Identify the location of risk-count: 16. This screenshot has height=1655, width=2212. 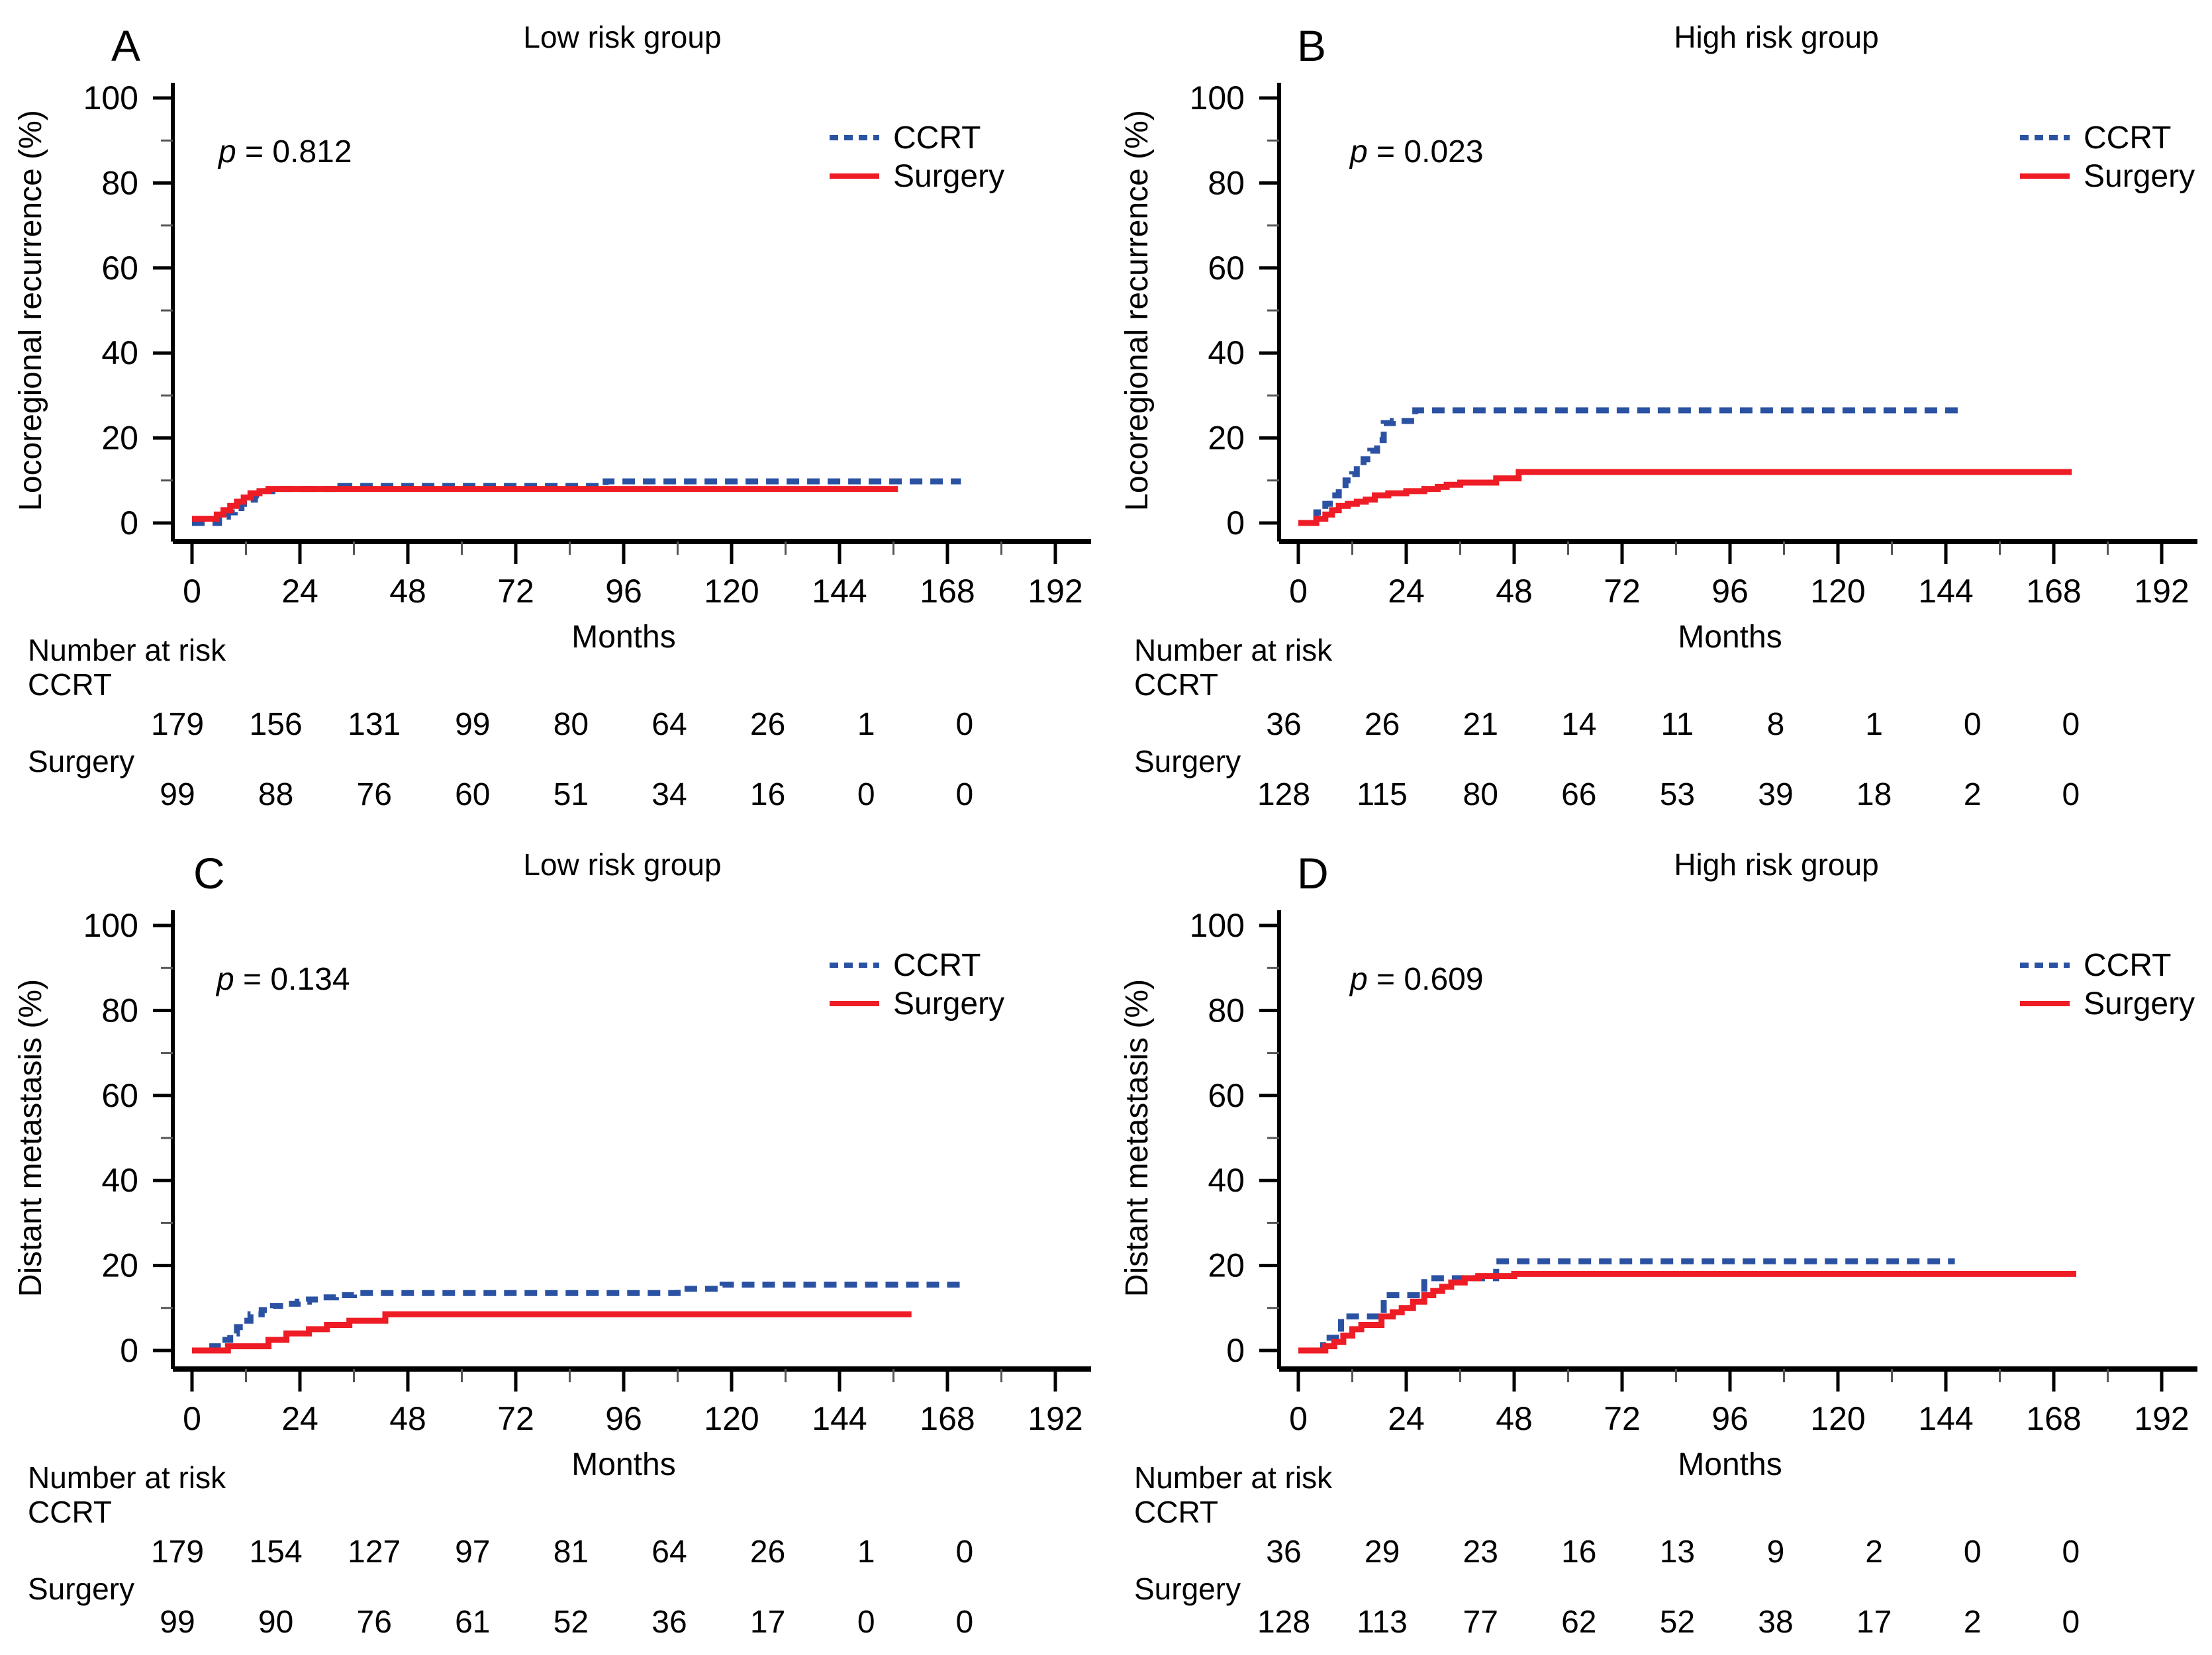
(1578, 1553).